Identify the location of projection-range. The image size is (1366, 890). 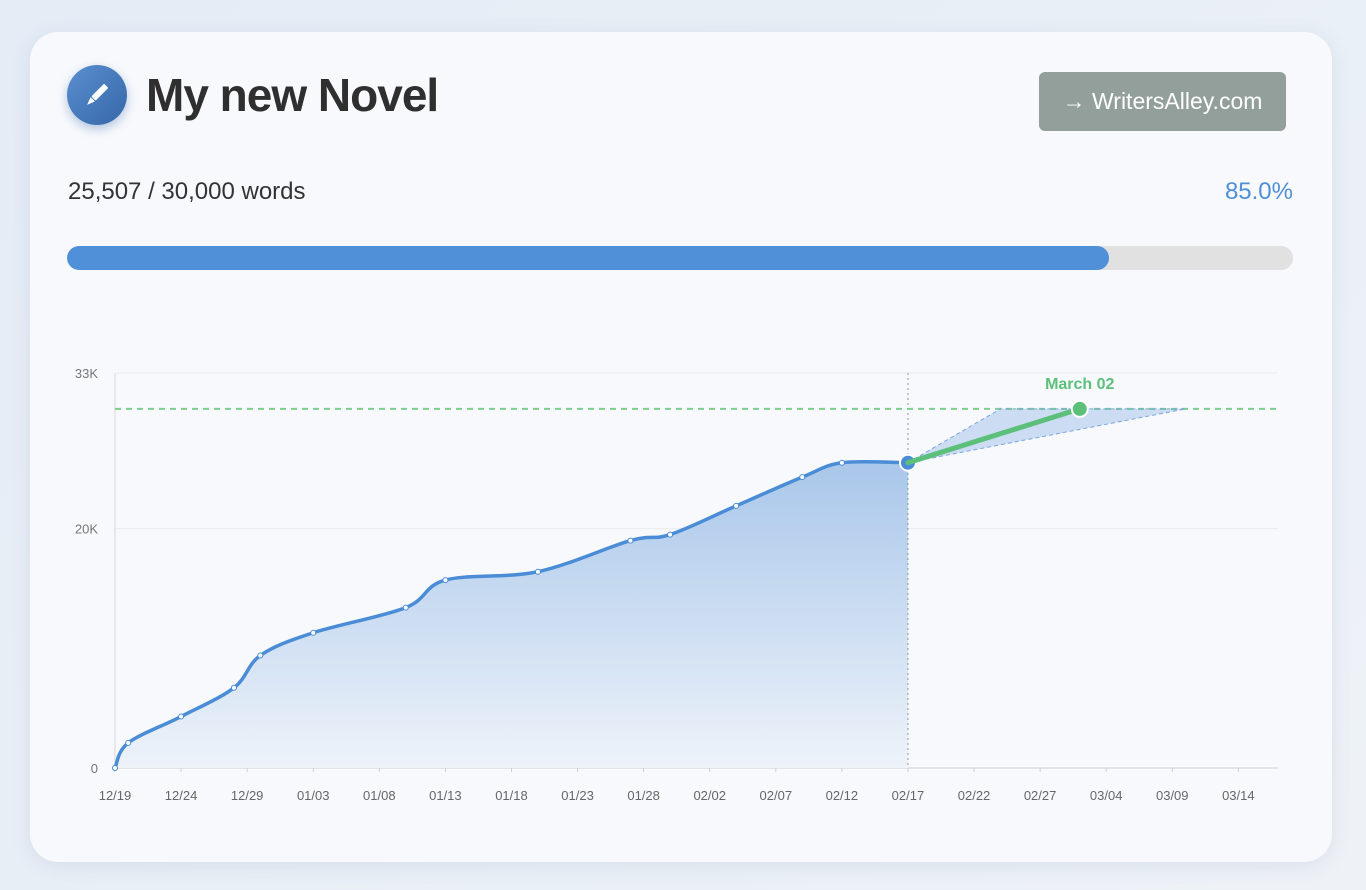
(1046, 436).